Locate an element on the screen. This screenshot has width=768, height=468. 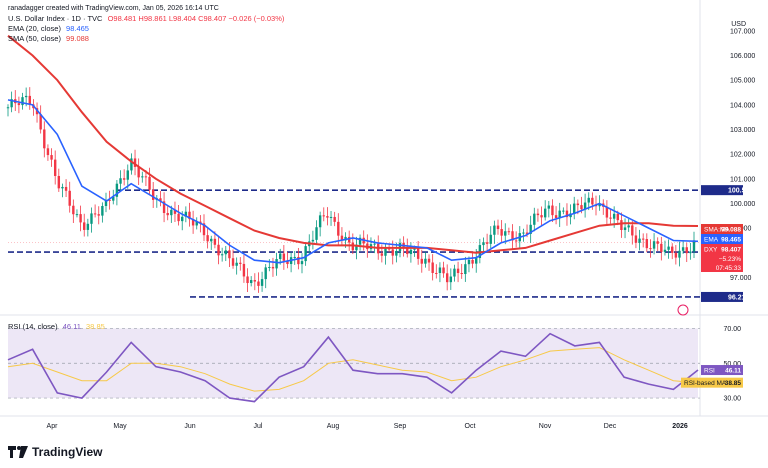
sma-legend: SMA (50, close) 99.088 is located at coordinates (48, 39).